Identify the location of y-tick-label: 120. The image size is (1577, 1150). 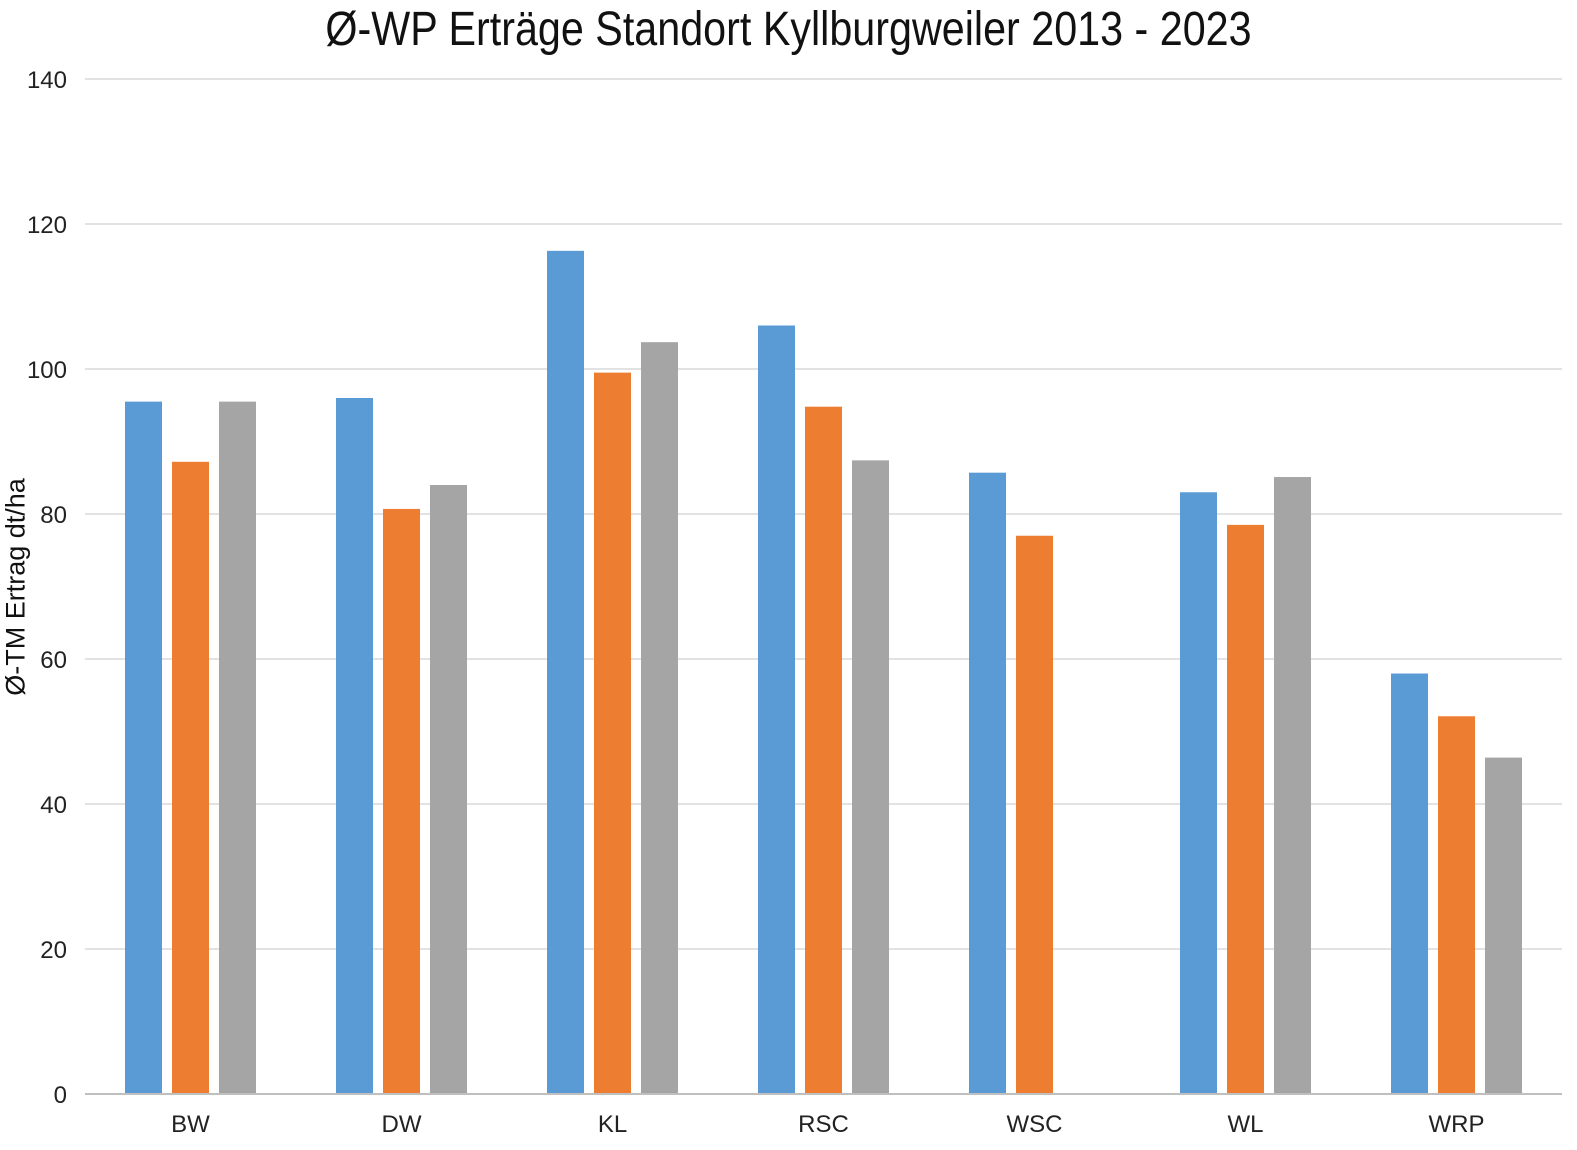
(47, 225).